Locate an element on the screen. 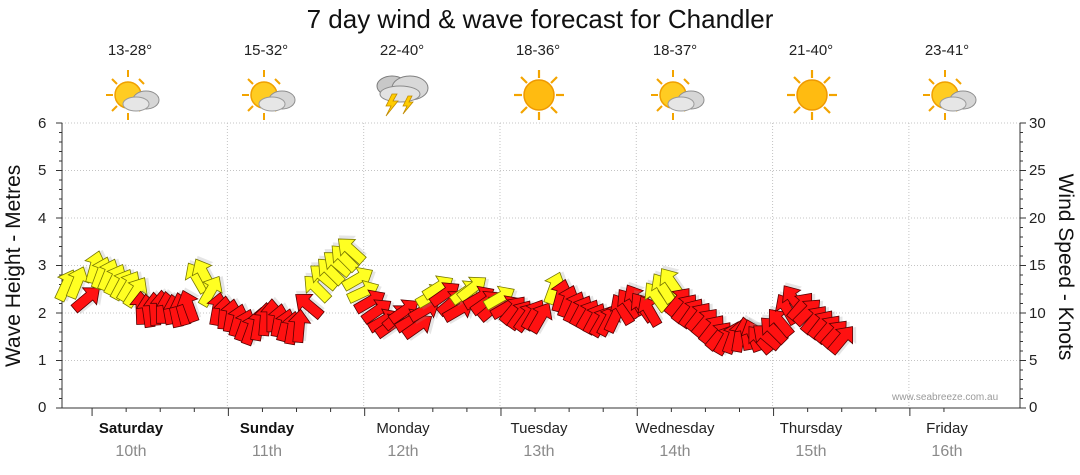 The width and height of the screenshot is (1080, 475). y-left-tick-4: 4 is located at coordinates (42, 218).